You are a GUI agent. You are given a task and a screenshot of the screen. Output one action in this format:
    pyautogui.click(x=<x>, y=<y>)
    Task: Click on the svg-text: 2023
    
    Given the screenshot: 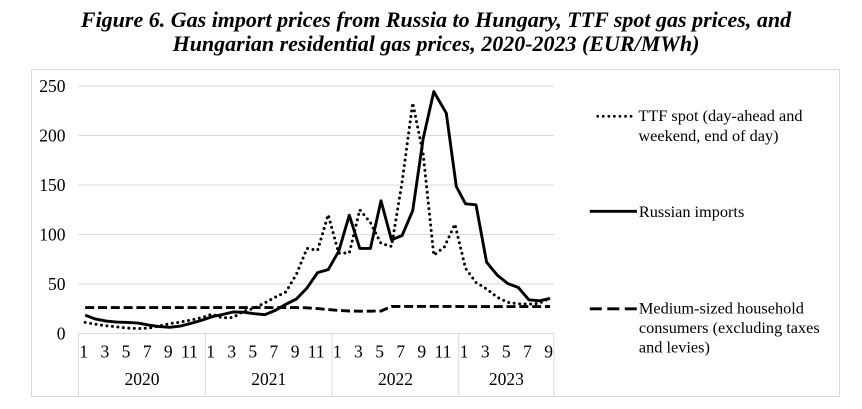 What is the action you would take?
    pyautogui.click(x=506, y=379)
    